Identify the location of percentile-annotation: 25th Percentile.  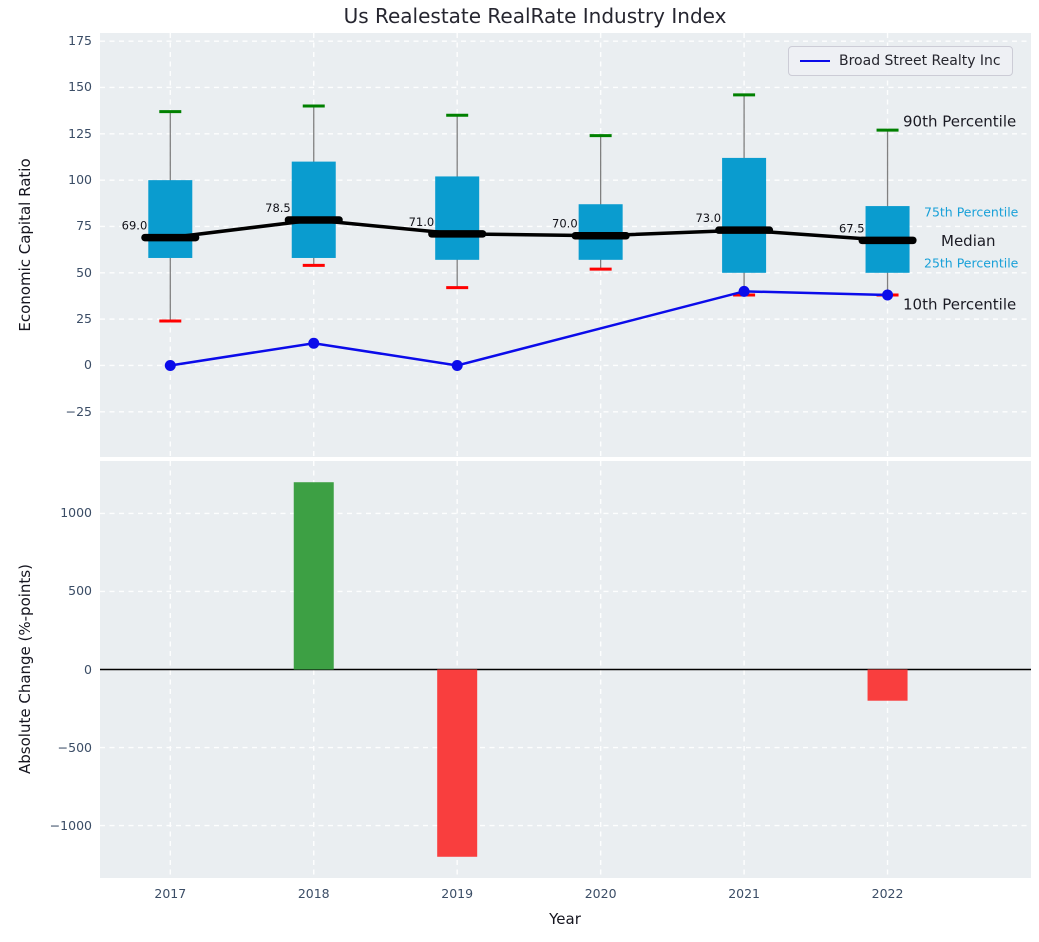
(971, 262).